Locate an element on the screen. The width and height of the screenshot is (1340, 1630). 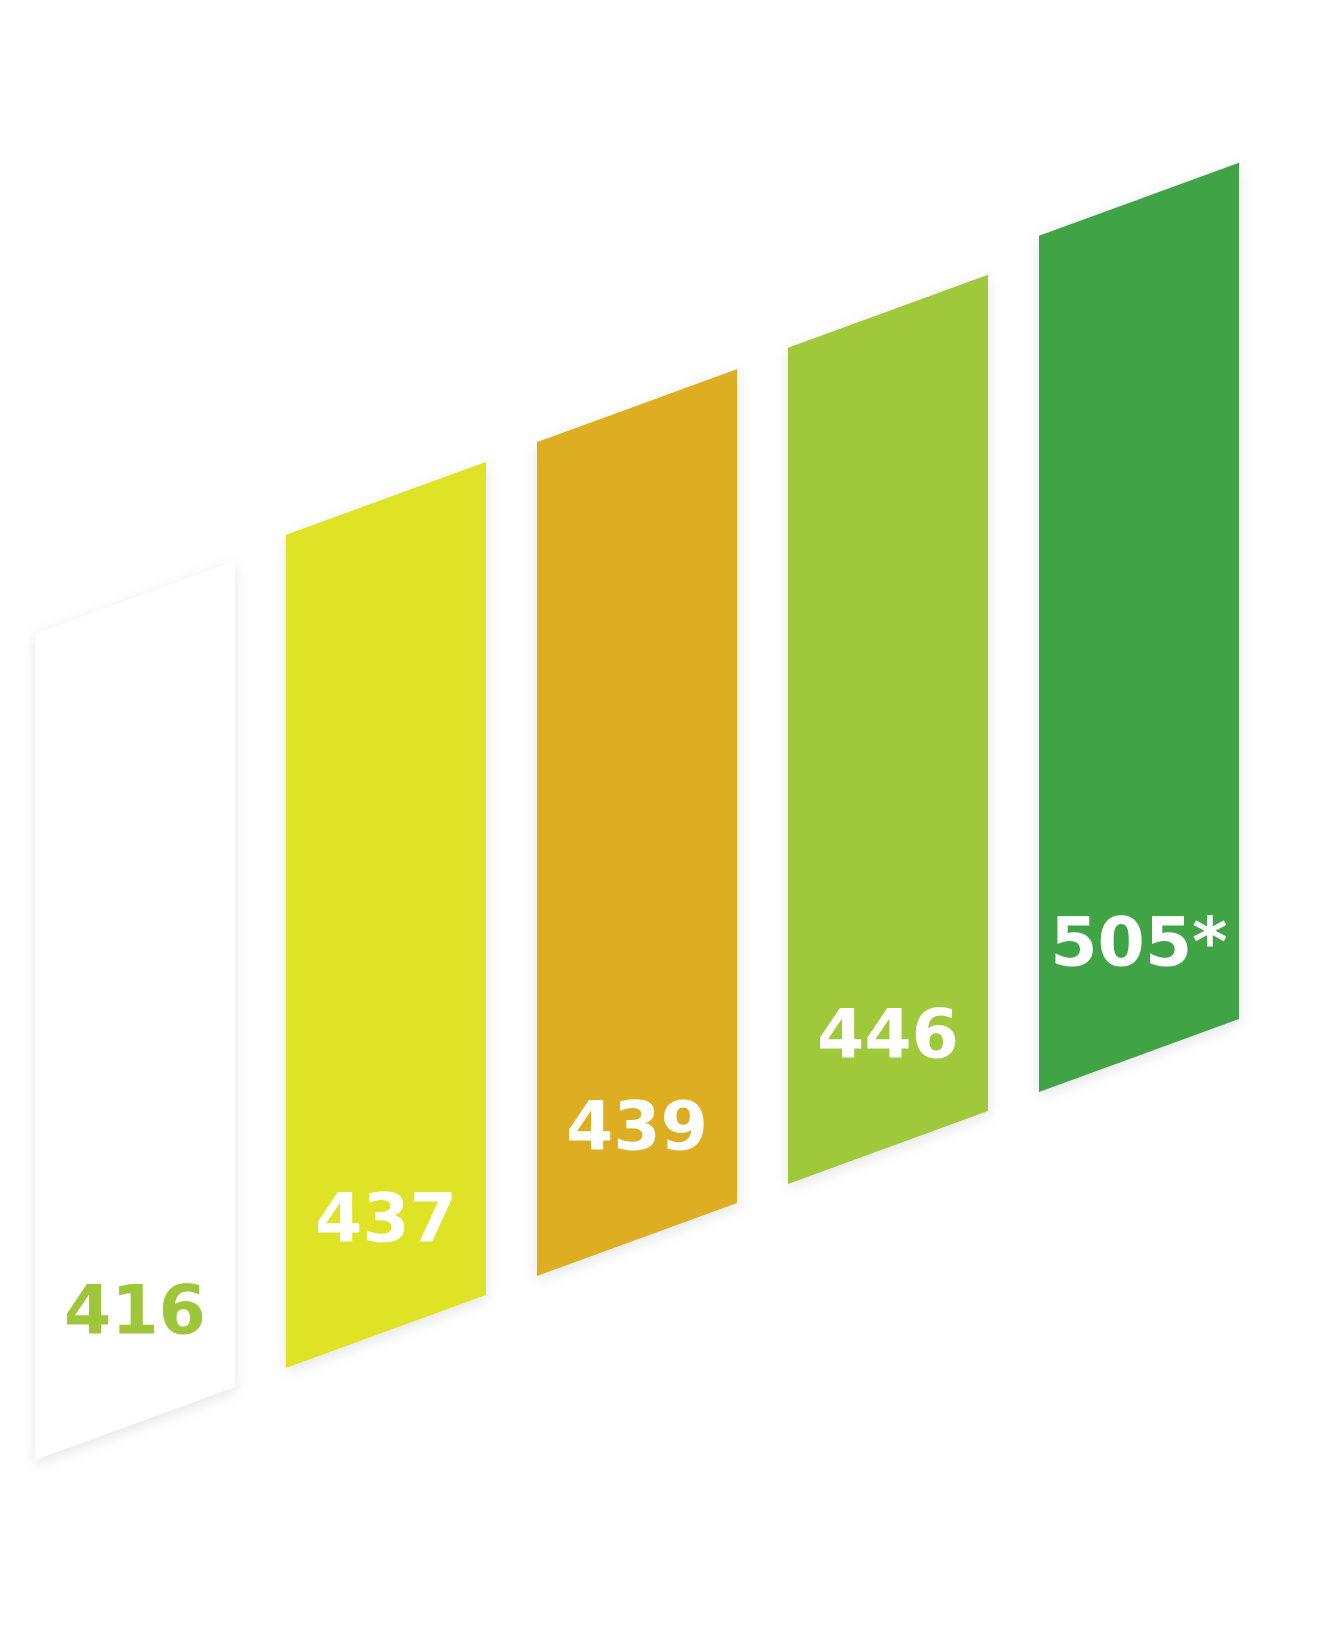
bar-value-label-4: 446 is located at coordinates (888, 1035).